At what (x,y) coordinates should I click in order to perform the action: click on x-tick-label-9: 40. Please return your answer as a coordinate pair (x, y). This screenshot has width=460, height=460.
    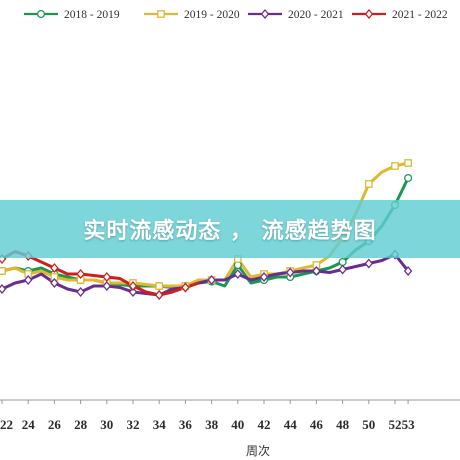
    Looking at the image, I should click on (237, 424).